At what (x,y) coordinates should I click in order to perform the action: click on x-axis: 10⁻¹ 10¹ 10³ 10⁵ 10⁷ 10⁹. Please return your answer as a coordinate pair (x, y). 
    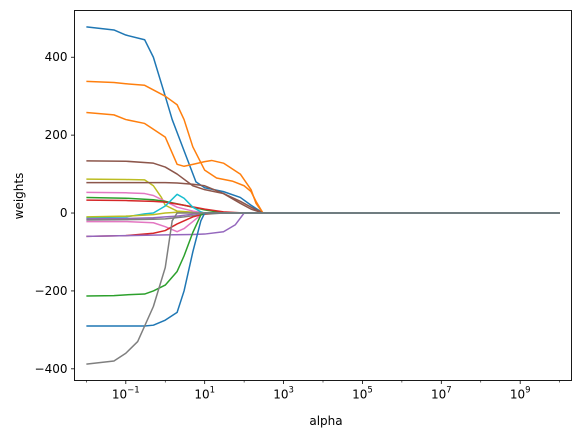
    Looking at the image, I should click on (323, 391).